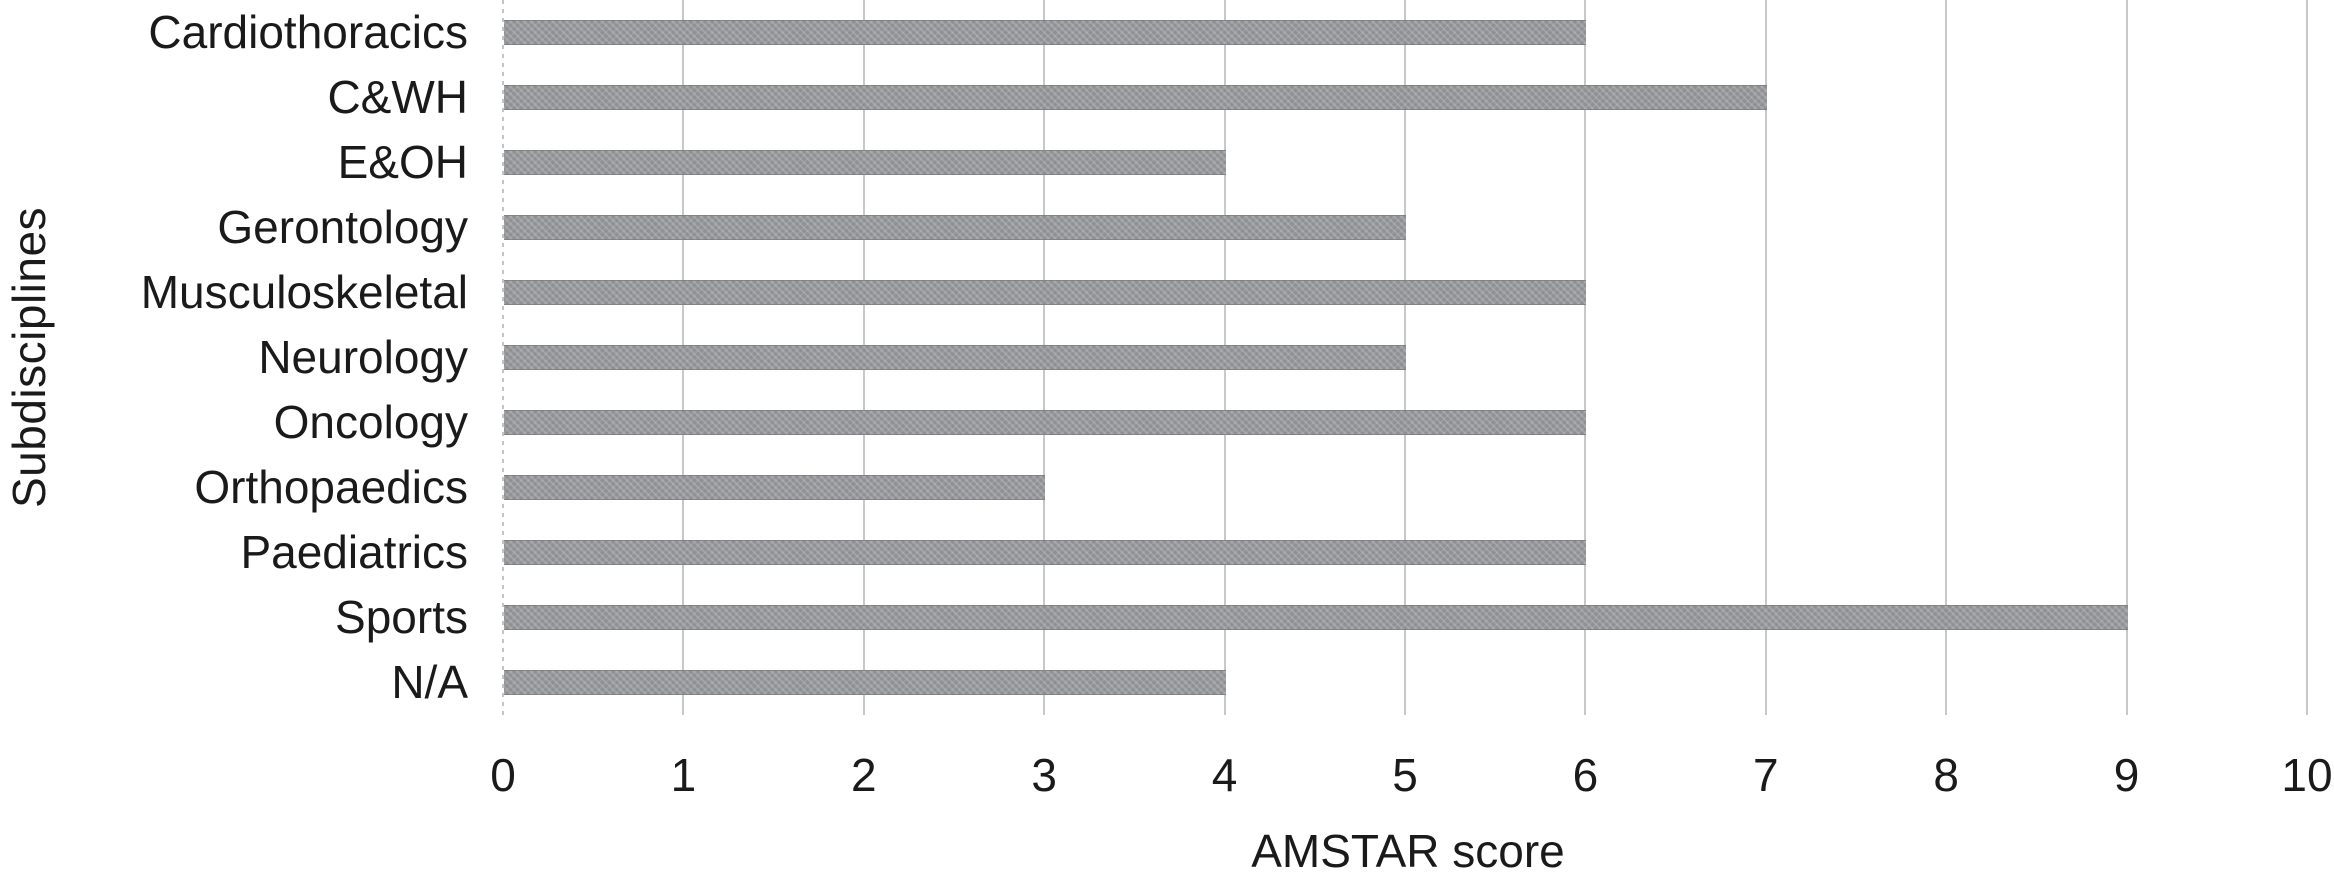 This screenshot has height=884, width=2334. Describe the element at coordinates (1408, 851) in the screenshot. I see `x-axis-title: AMSTAR score` at that location.